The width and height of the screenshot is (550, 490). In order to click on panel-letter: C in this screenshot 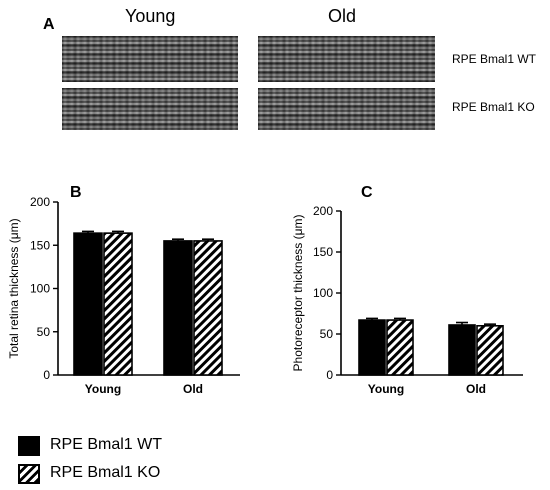, I will do `click(367, 192)`.